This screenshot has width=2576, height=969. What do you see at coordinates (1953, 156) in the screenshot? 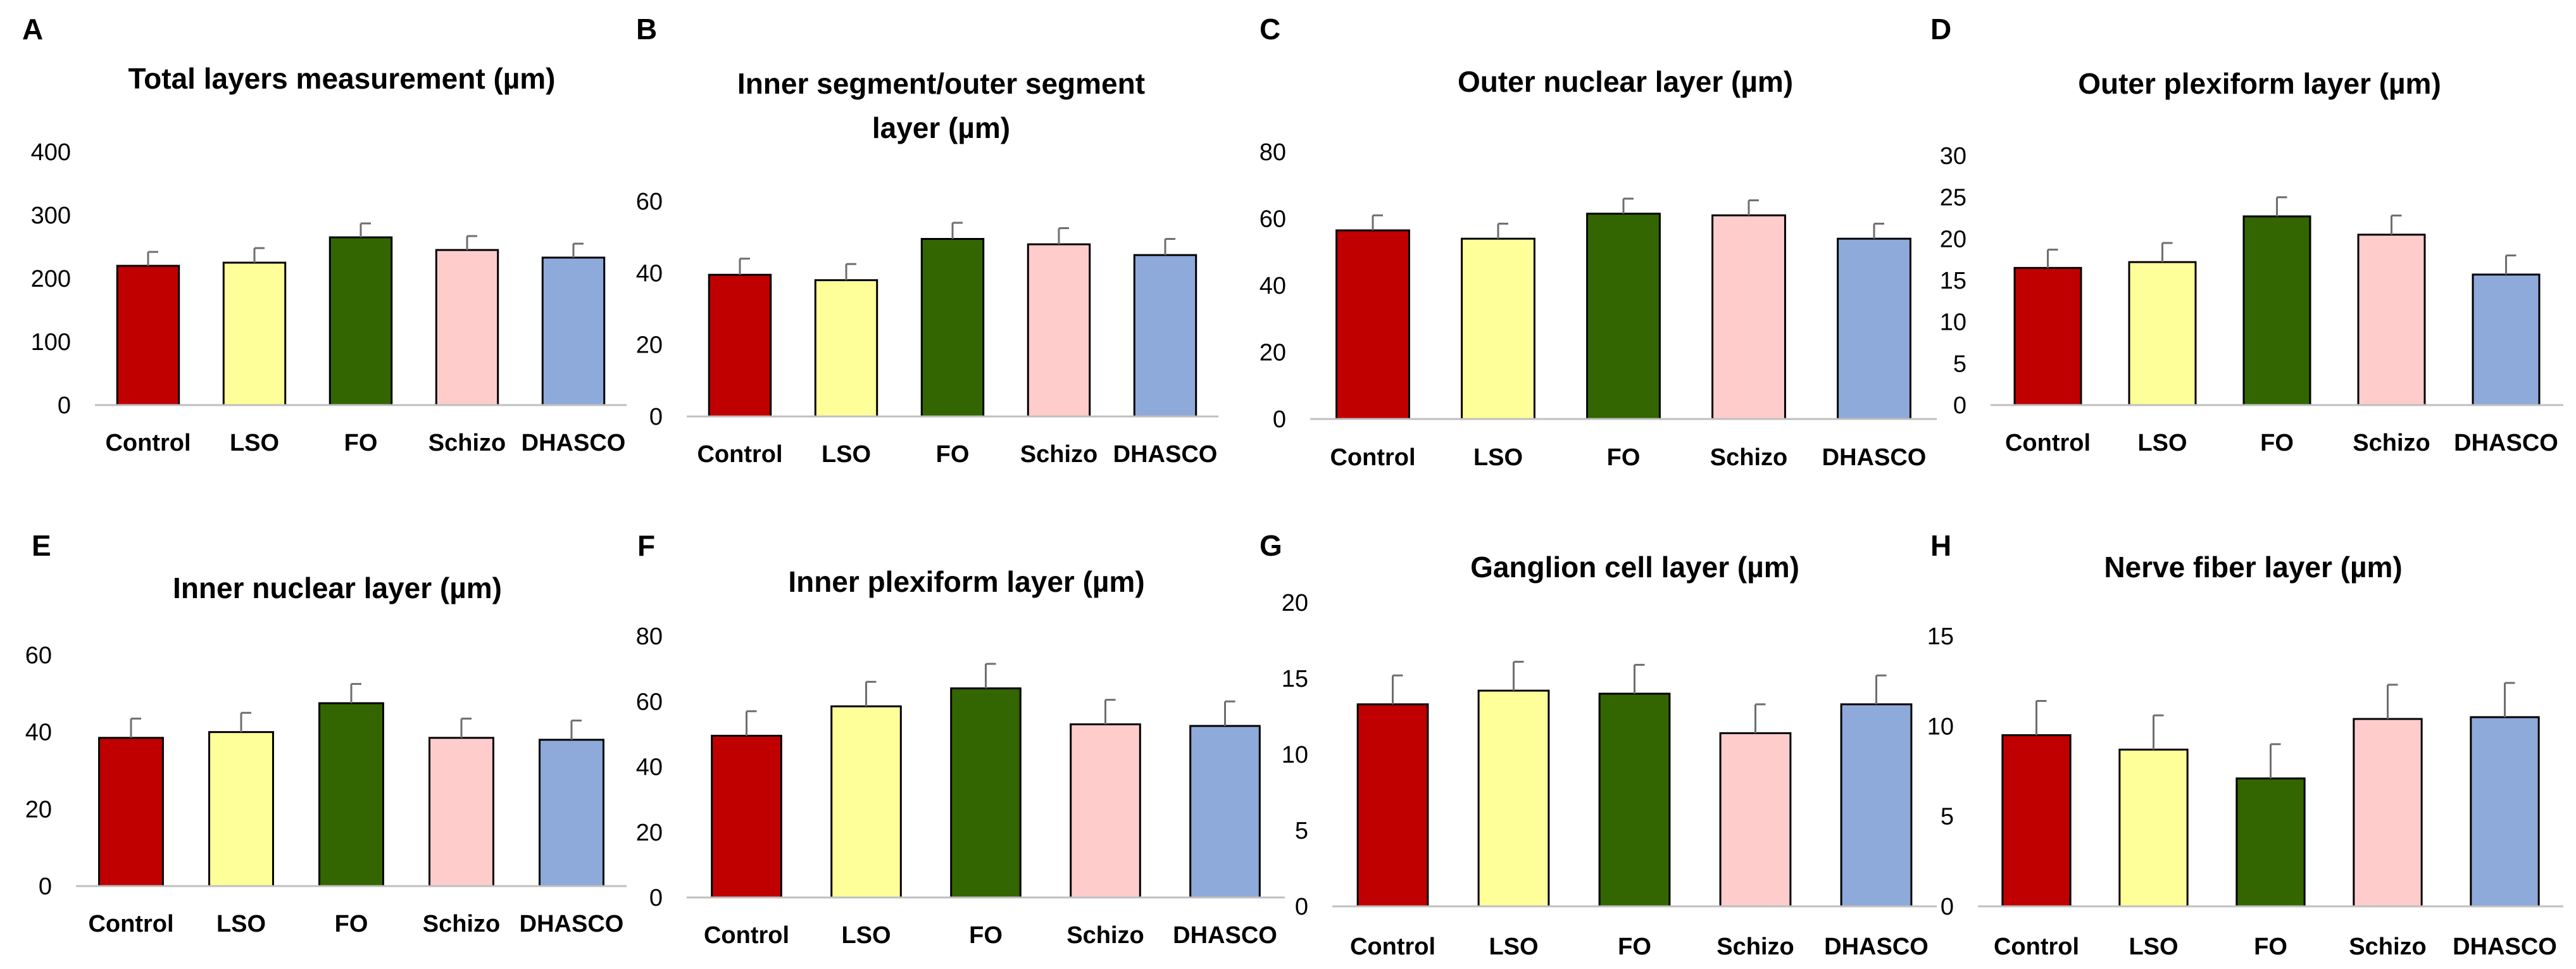
I see `y-tick-label: 30` at bounding box center [1953, 156].